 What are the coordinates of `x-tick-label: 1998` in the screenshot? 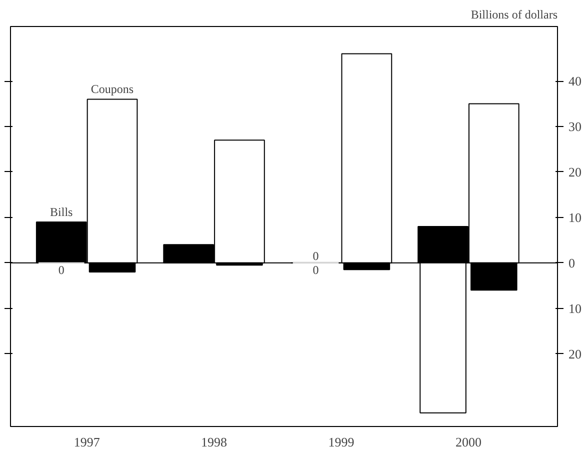 It's located at (214, 441).